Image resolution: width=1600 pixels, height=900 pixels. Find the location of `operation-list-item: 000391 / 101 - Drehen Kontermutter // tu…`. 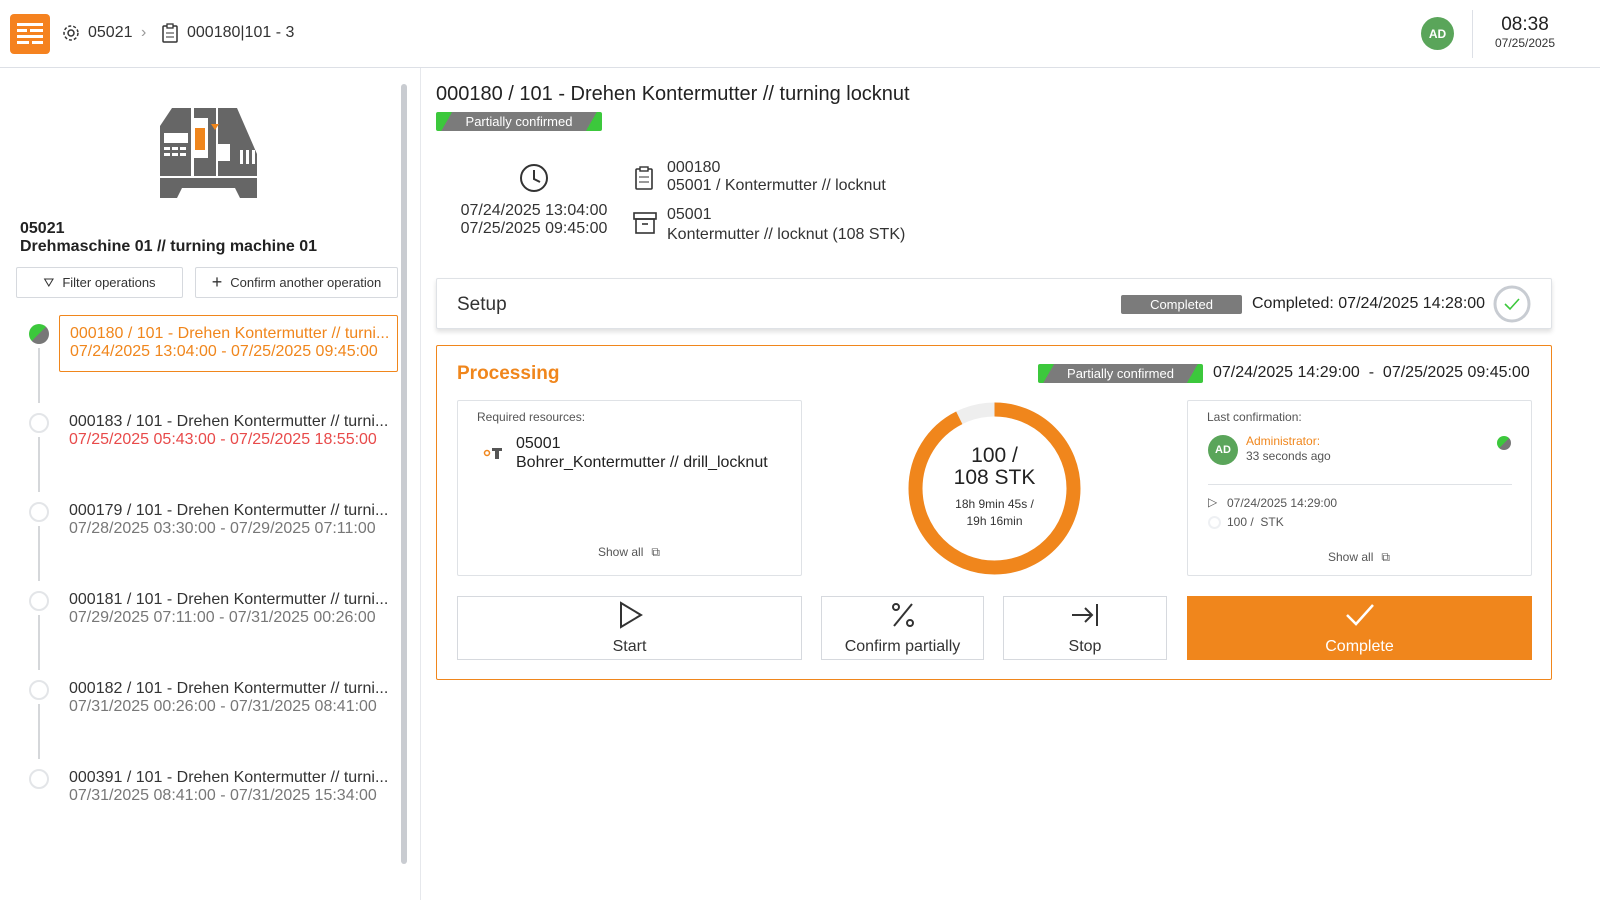

operation-list-item: 000391 / 101 - Drehen Kontermutter // tu… is located at coordinates (228, 788).